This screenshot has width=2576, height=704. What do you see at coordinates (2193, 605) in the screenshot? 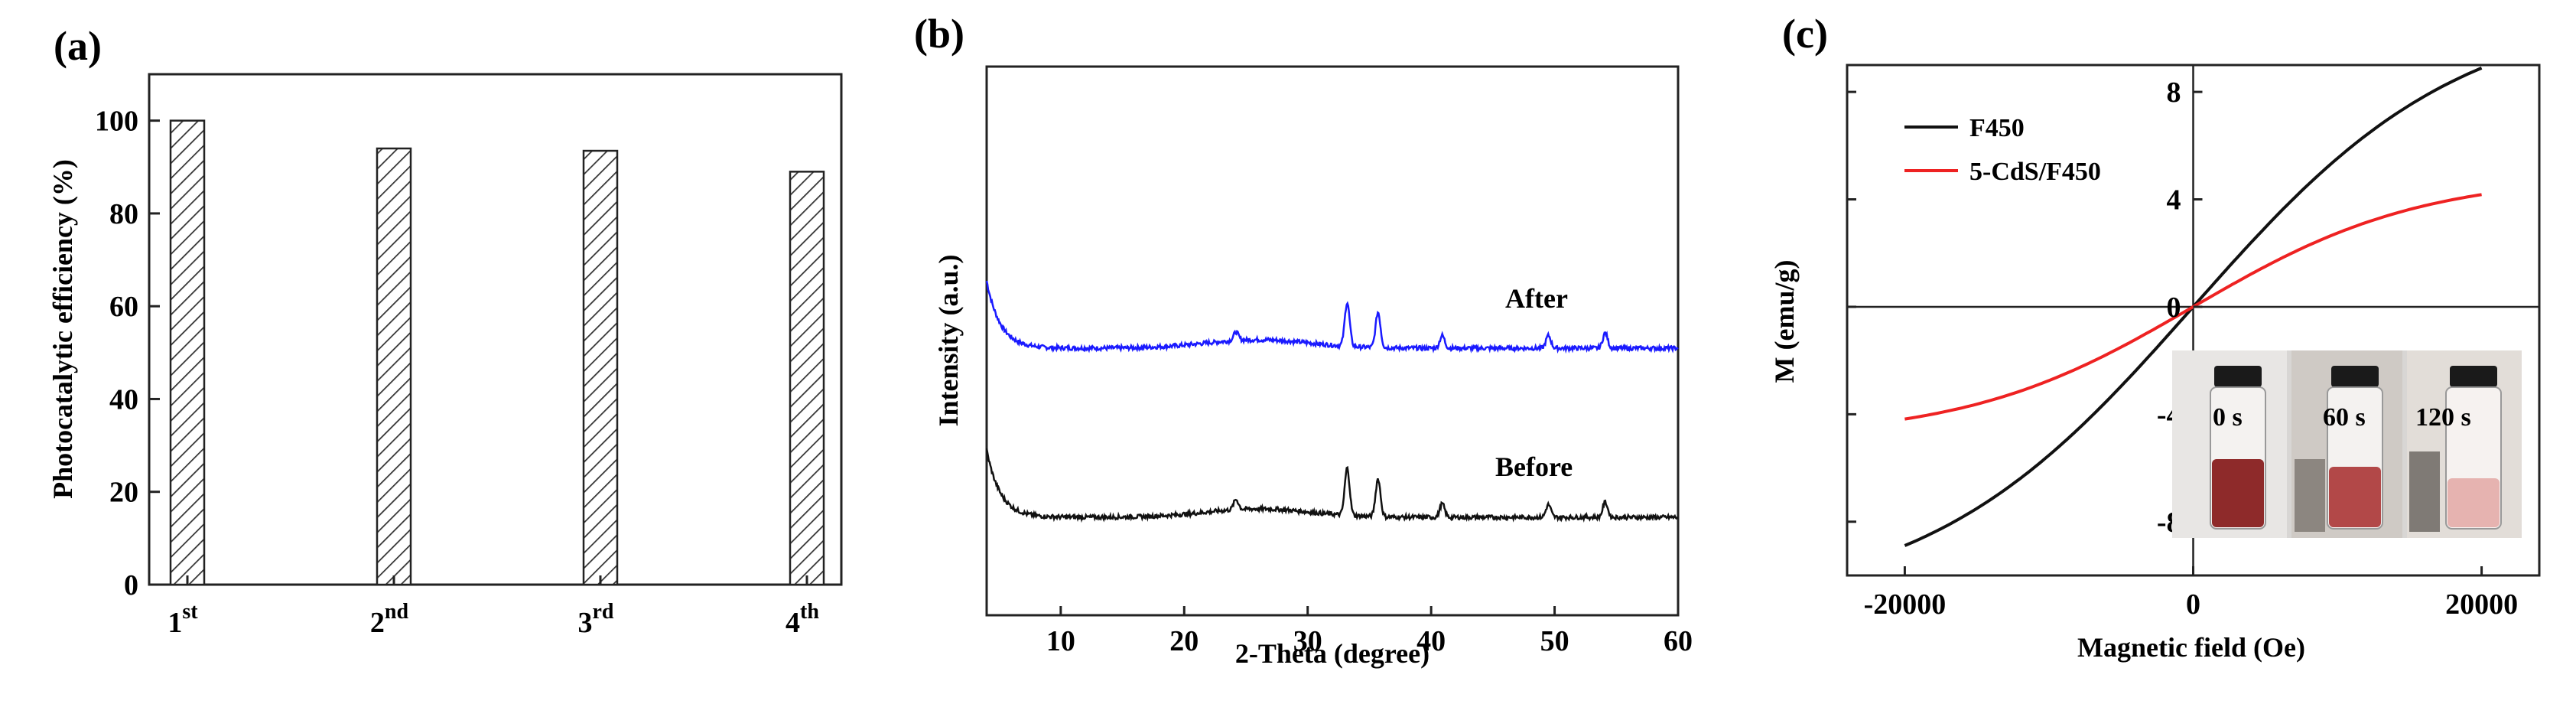
I see `x-tick-label: 0` at bounding box center [2193, 605].